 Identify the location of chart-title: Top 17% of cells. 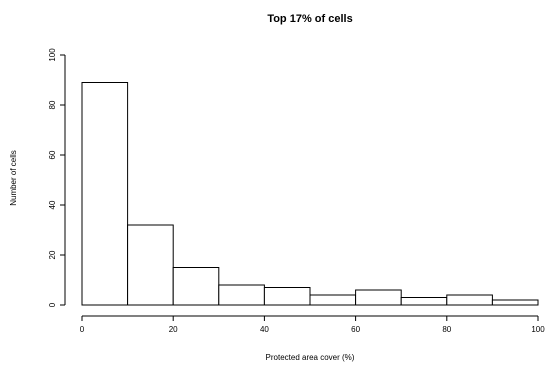
(309, 19).